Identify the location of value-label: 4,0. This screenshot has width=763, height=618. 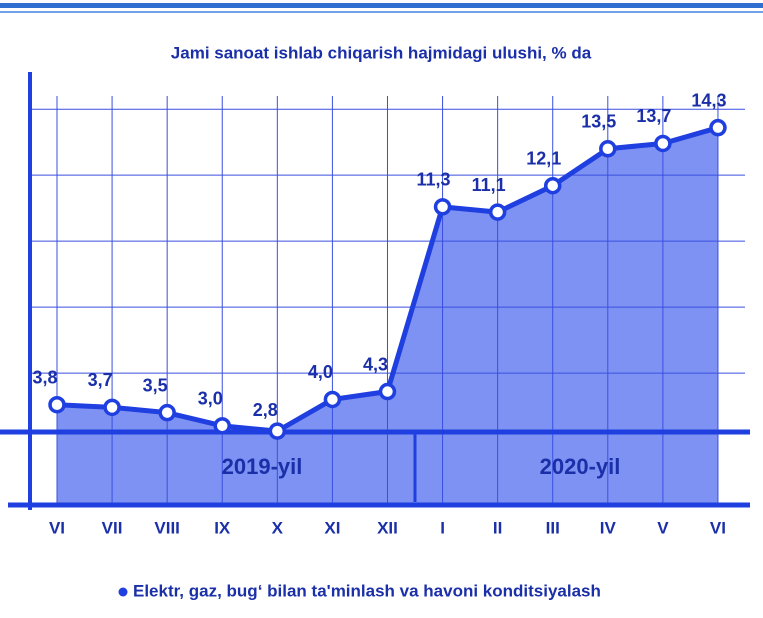
(320, 372).